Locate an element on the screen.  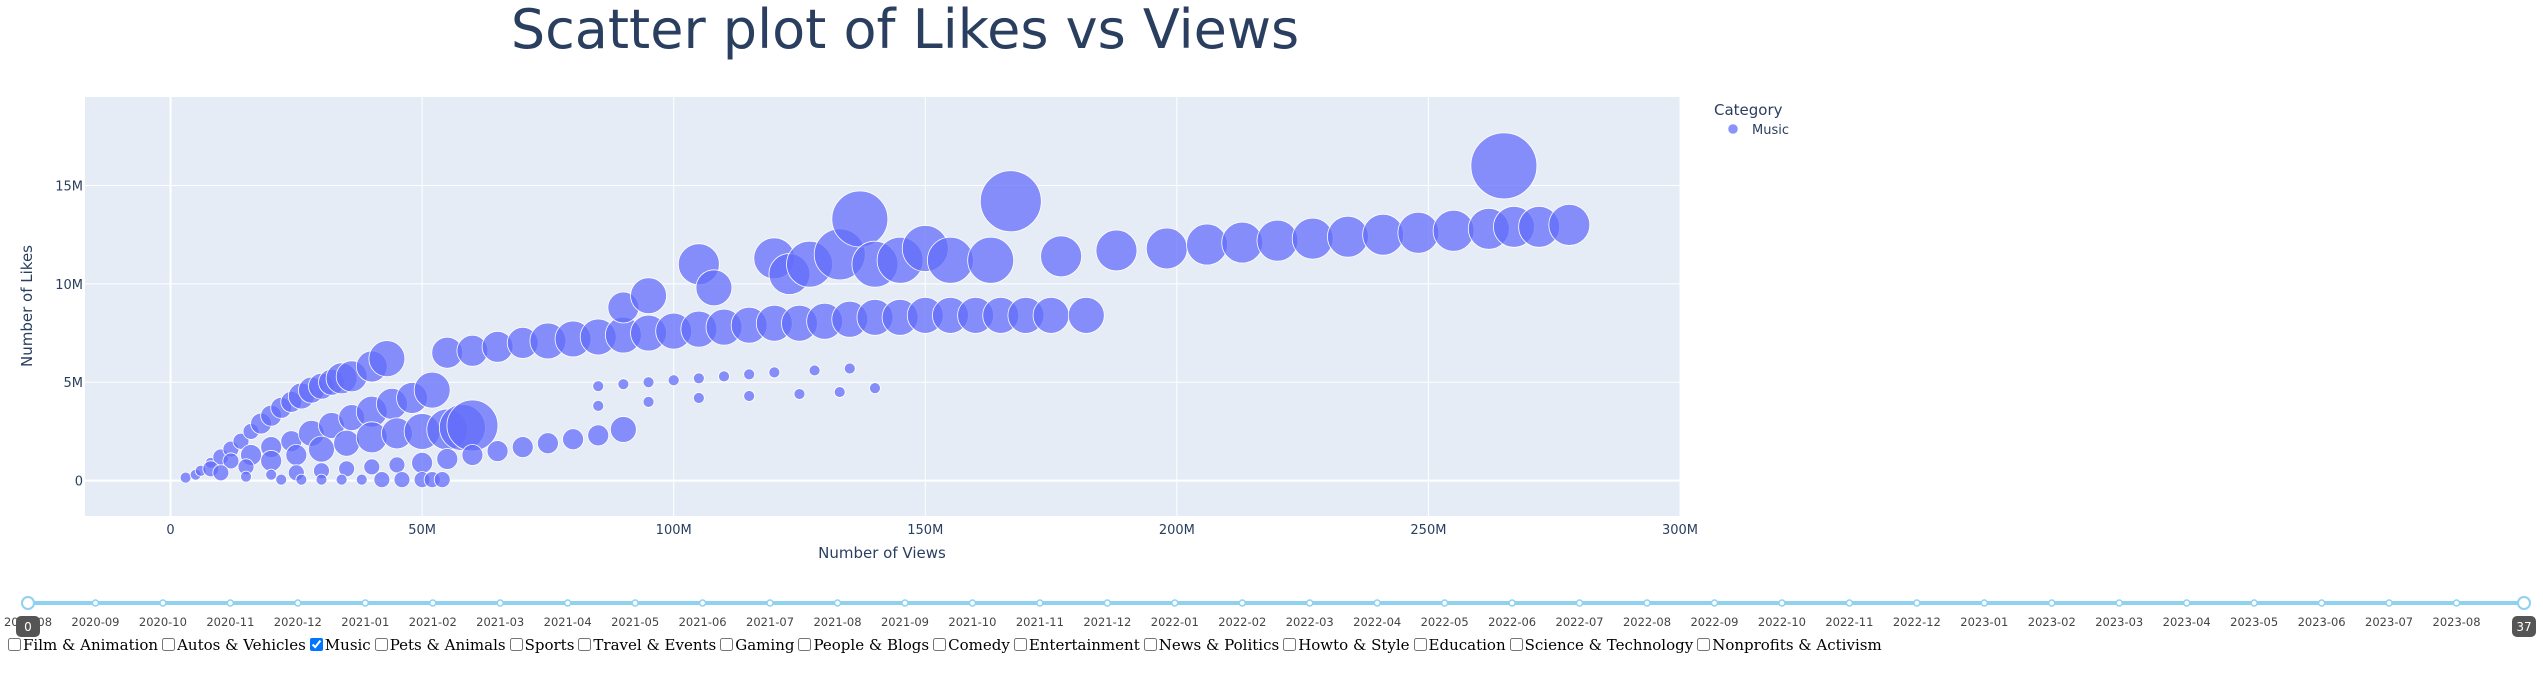
filter-label: Gaming is located at coordinates (765, 645).